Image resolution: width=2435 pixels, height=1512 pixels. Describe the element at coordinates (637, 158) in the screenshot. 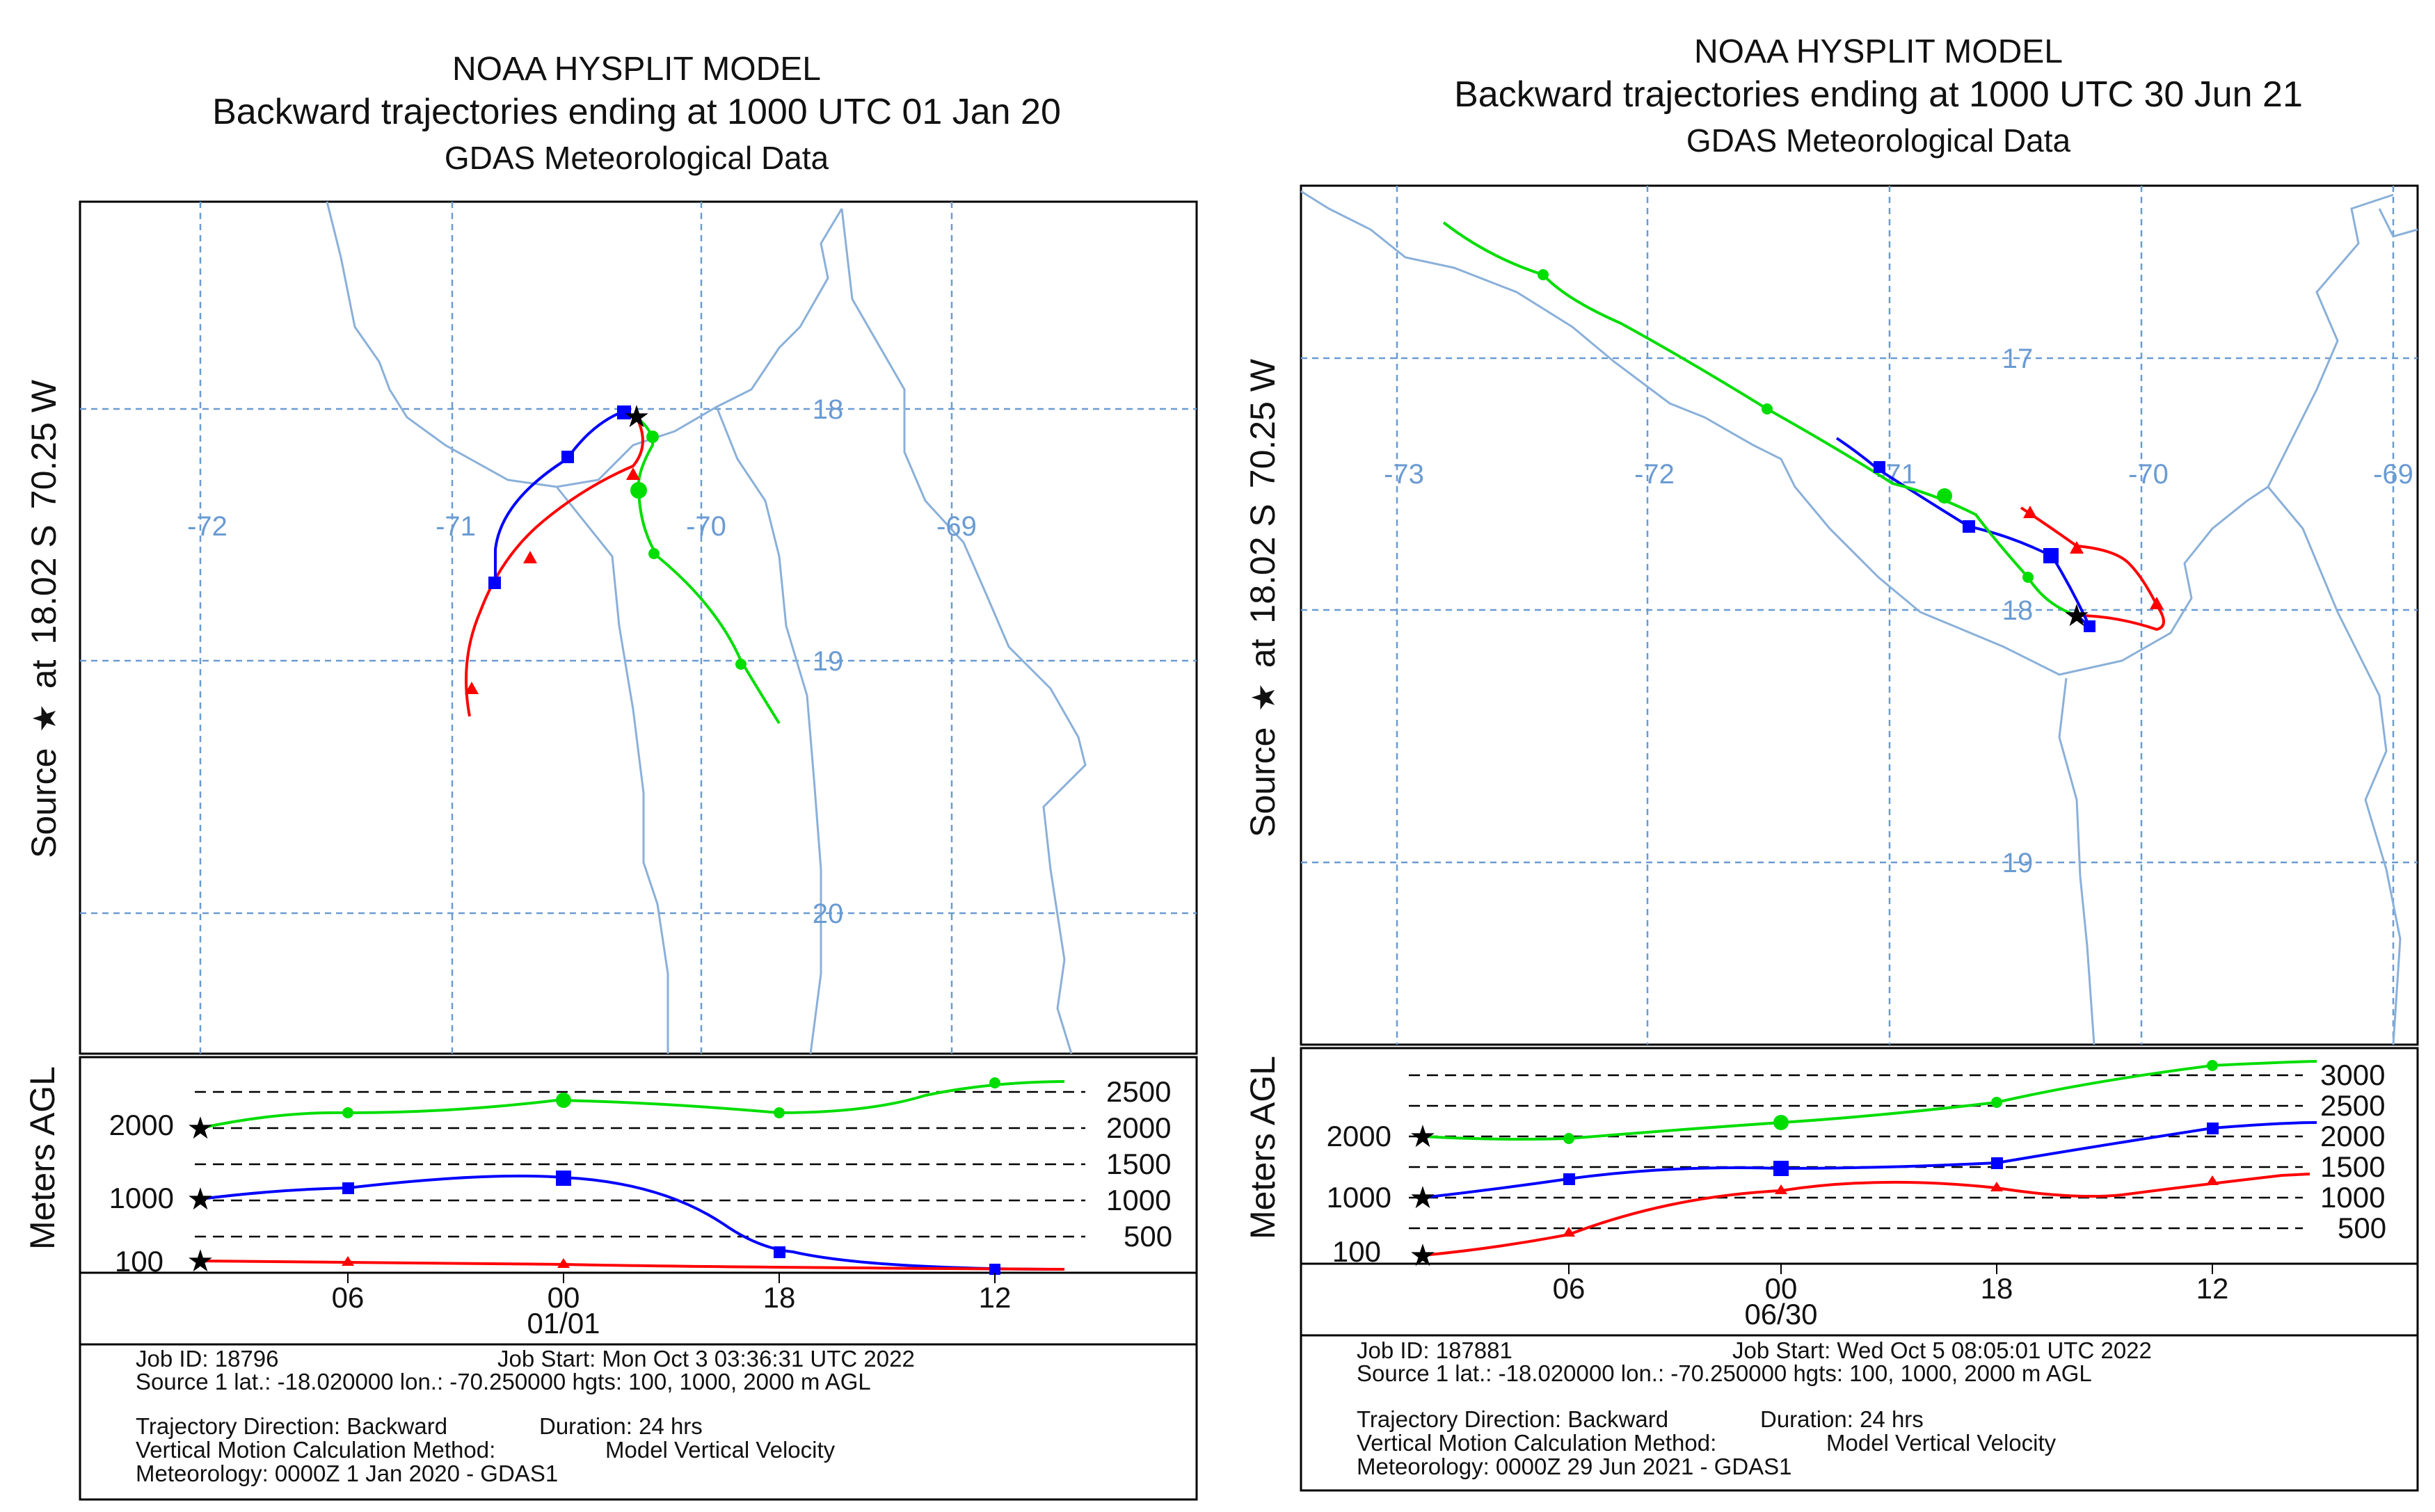

I see `panel-1-met-line: GDAS Meteorological Data` at that location.